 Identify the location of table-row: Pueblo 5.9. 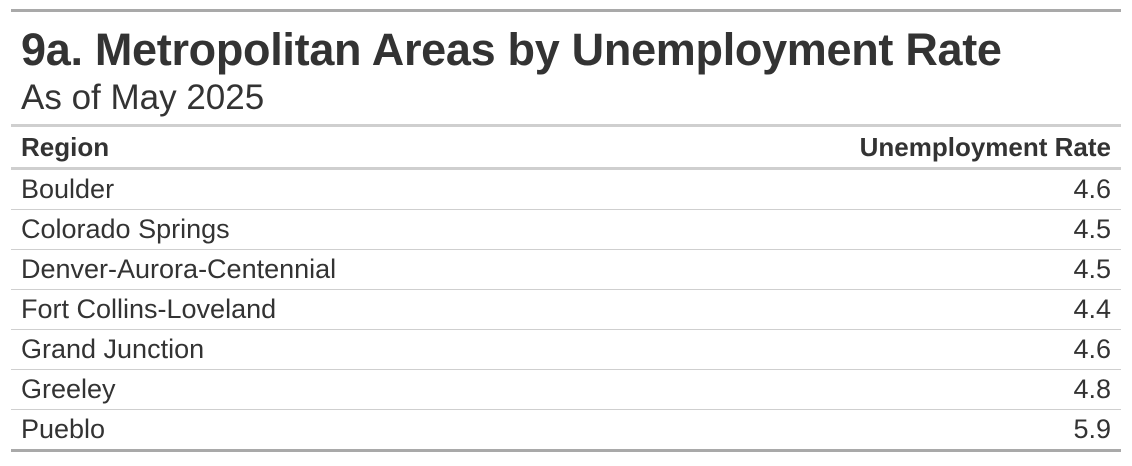
(566, 430).